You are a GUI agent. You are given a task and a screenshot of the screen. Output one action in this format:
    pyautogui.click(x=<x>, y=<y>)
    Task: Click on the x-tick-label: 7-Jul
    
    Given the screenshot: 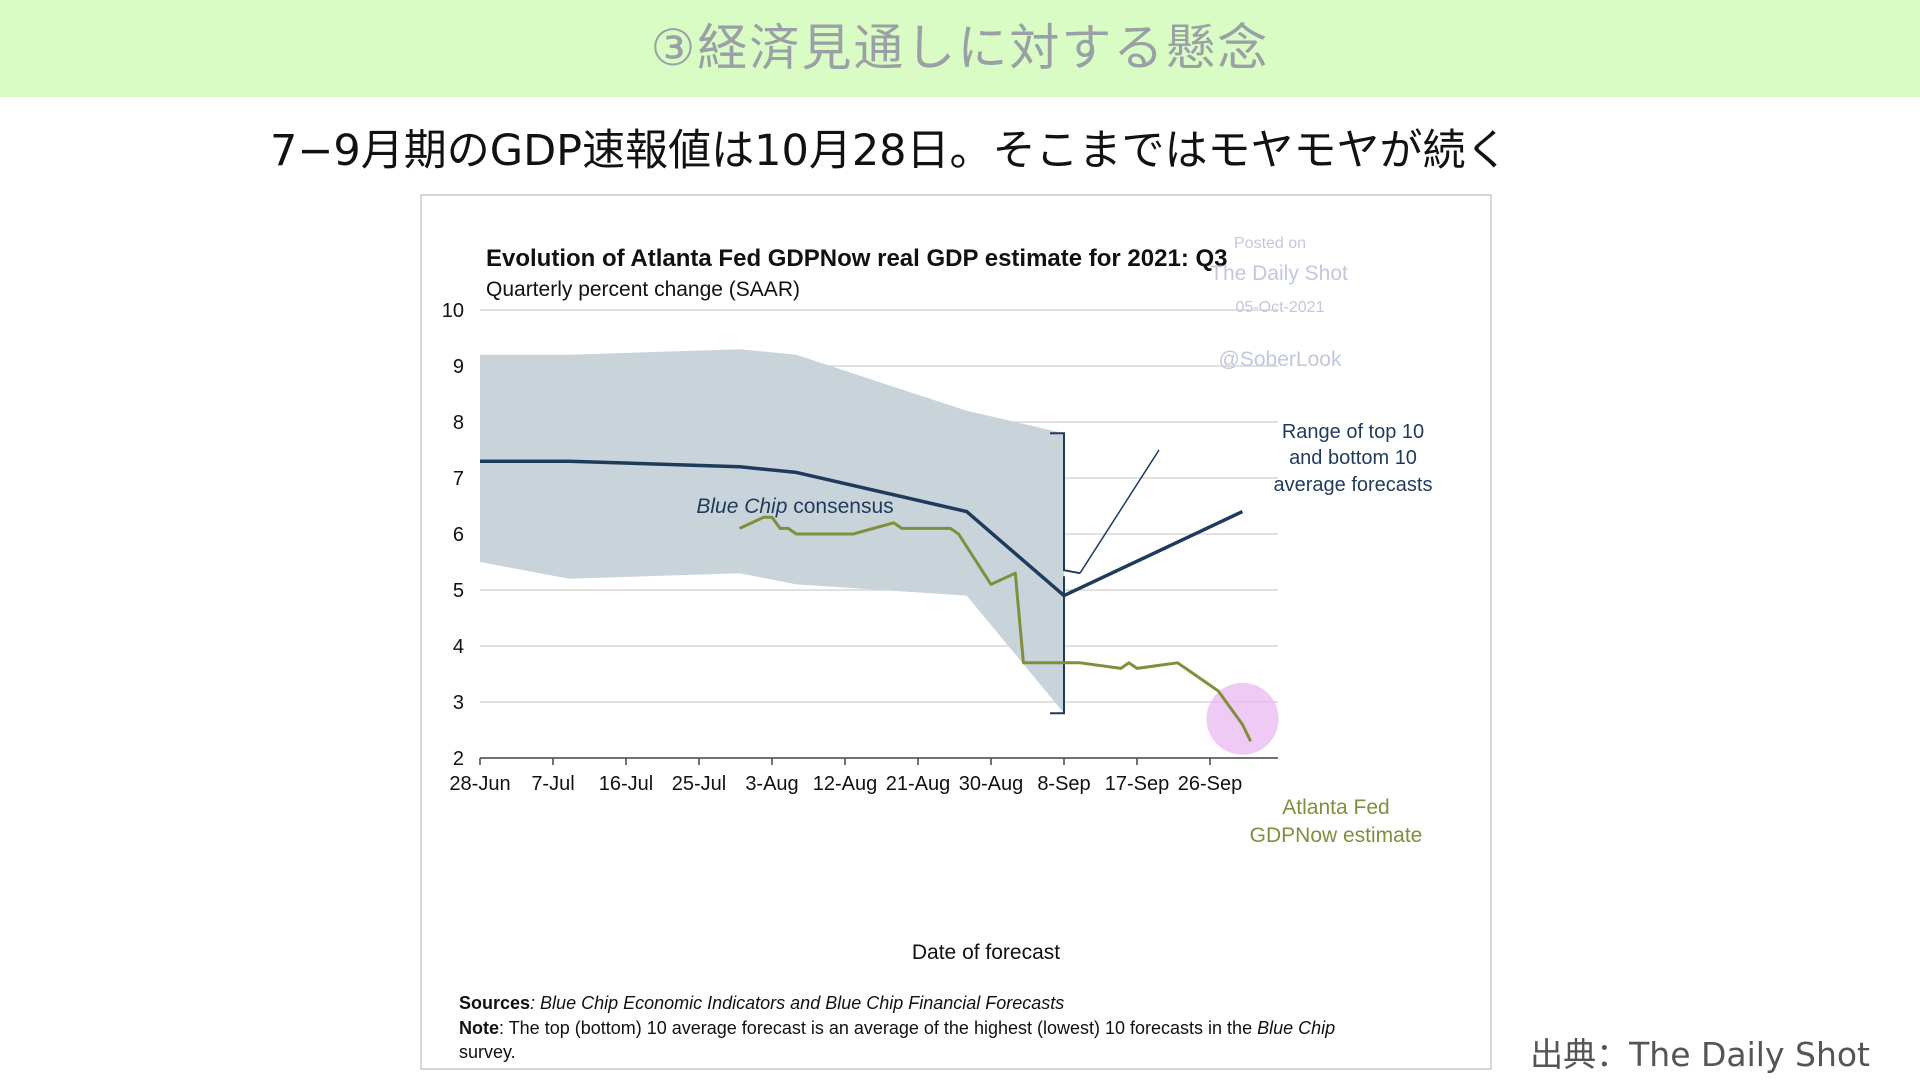 What is the action you would take?
    pyautogui.click(x=552, y=784)
    